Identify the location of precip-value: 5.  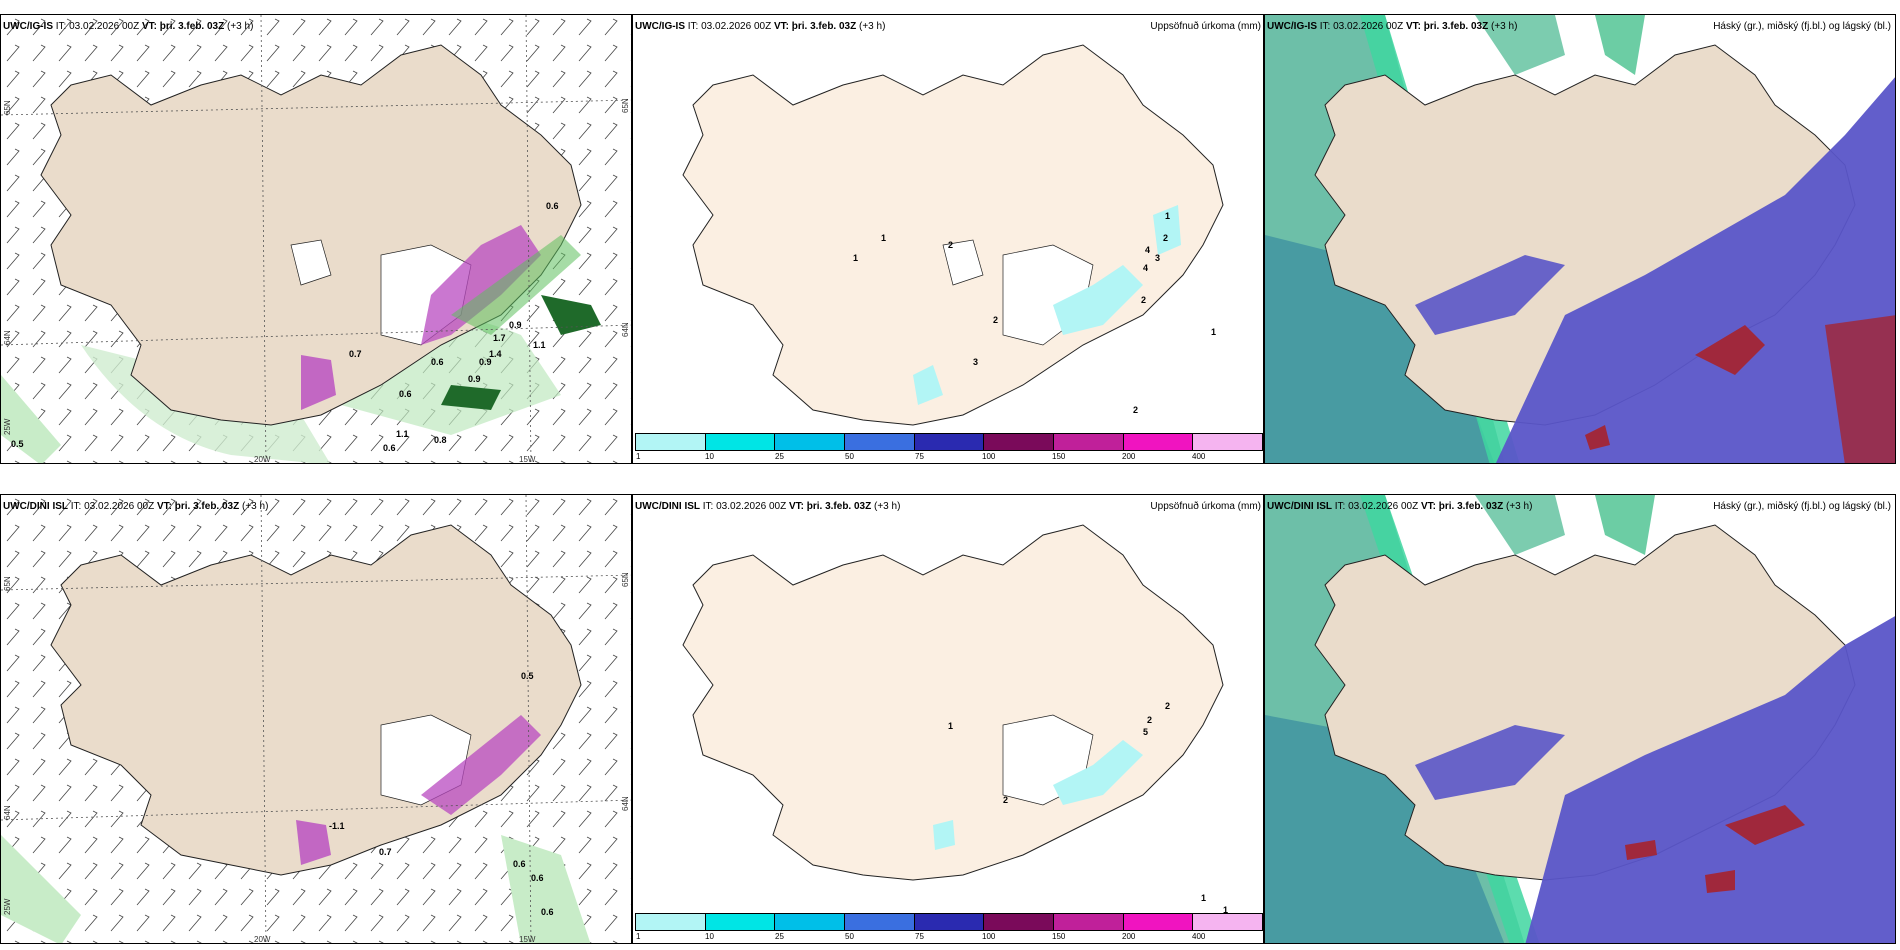
(1146, 732).